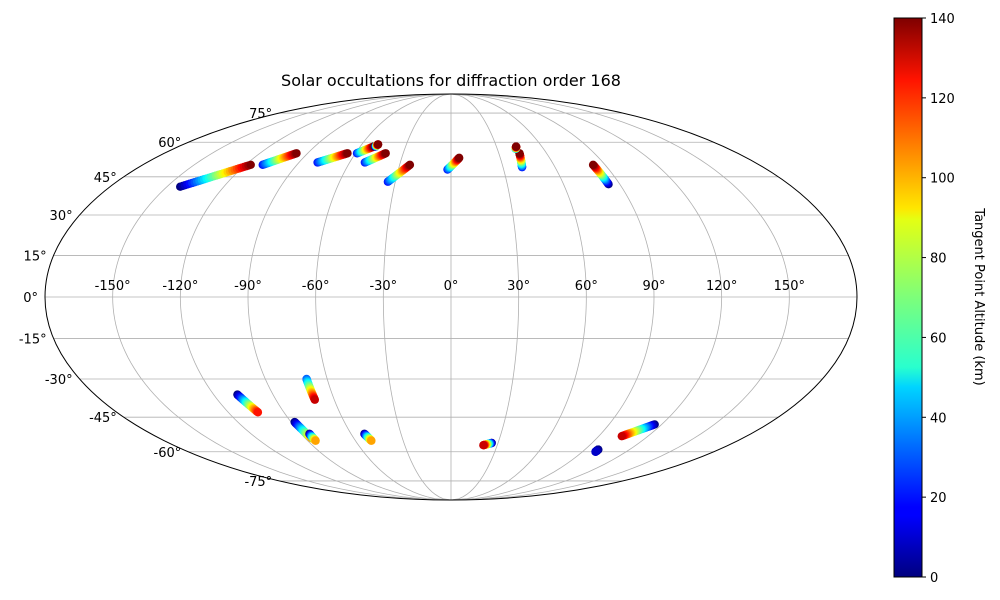 The width and height of the screenshot is (1000, 600). I want to click on colorbar, so click(908, 297).